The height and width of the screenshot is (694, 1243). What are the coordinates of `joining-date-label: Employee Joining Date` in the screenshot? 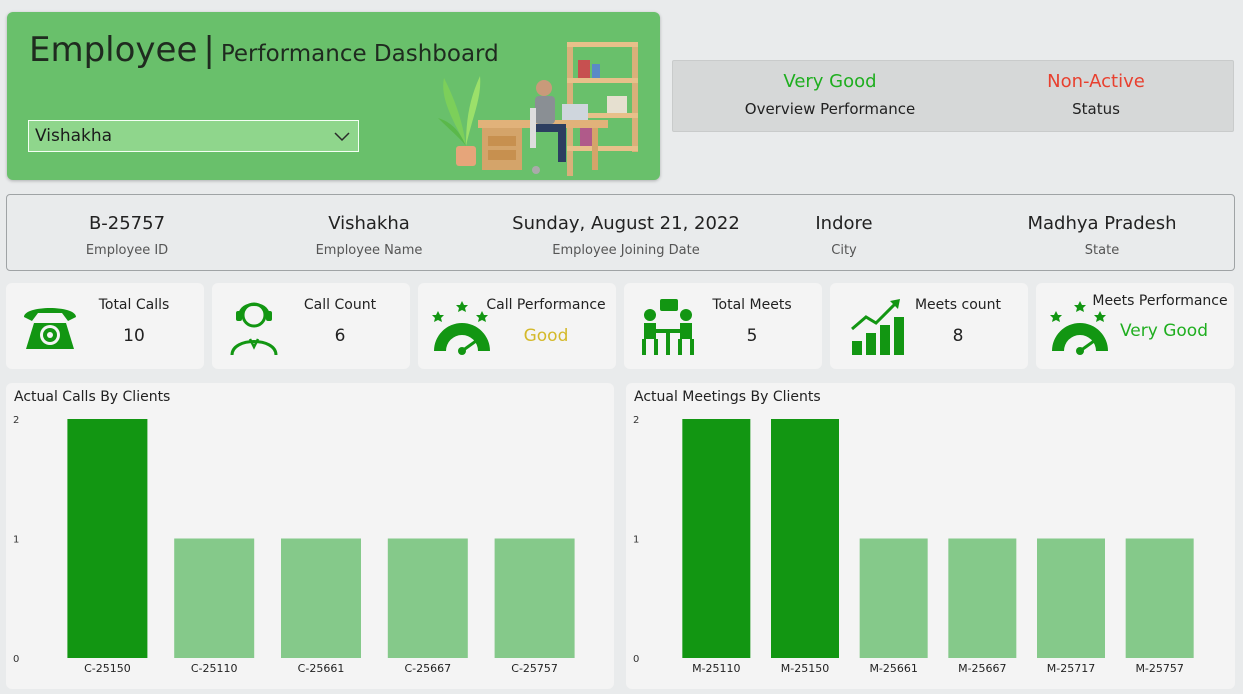 It's located at (626, 250).